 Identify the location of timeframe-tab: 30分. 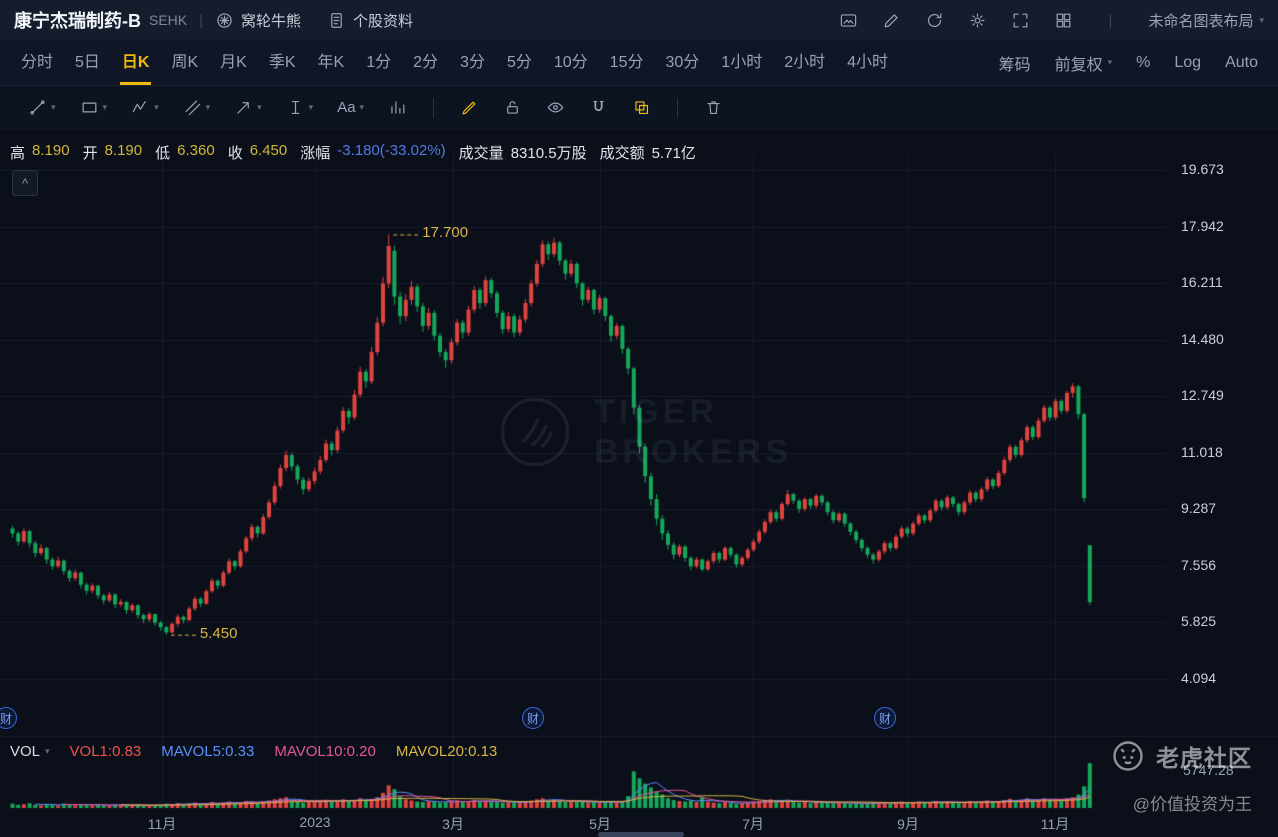
(682, 62).